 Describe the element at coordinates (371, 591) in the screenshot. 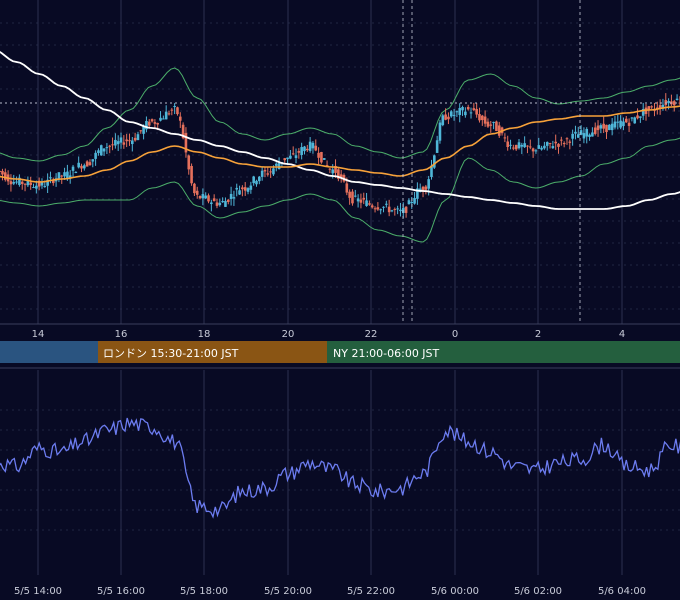

I see `oscillator-axis-tick: 5/5 22:00` at that location.